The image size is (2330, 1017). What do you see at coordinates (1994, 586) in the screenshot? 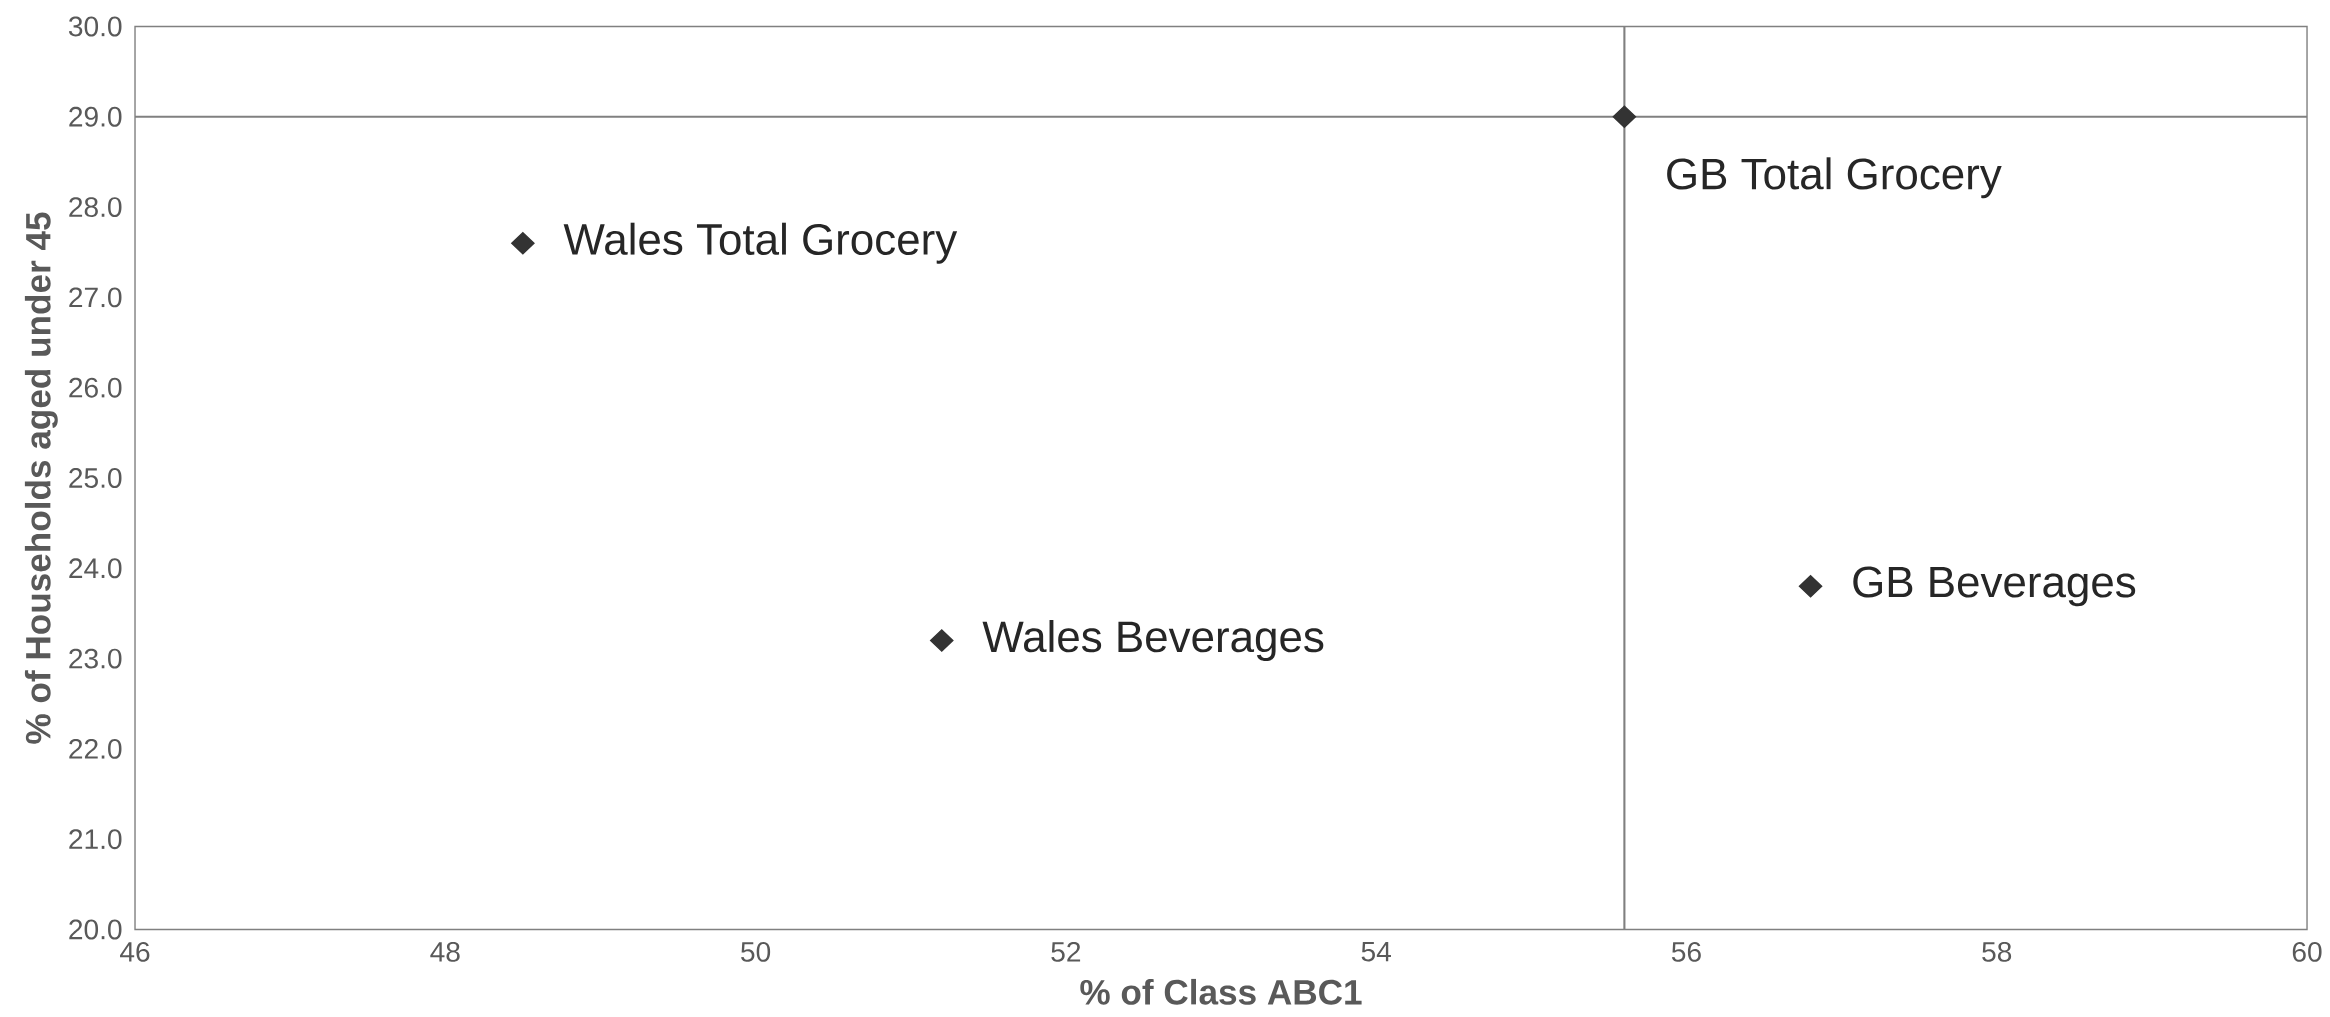
I see `annotation: GB Beverages` at bounding box center [1994, 586].